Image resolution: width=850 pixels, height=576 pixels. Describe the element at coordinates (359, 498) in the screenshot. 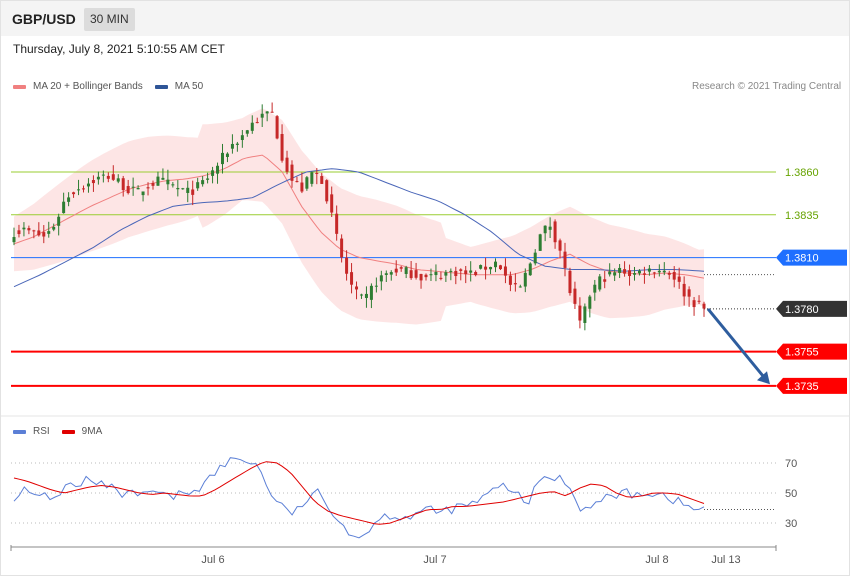

I see `rsi-line` at that location.